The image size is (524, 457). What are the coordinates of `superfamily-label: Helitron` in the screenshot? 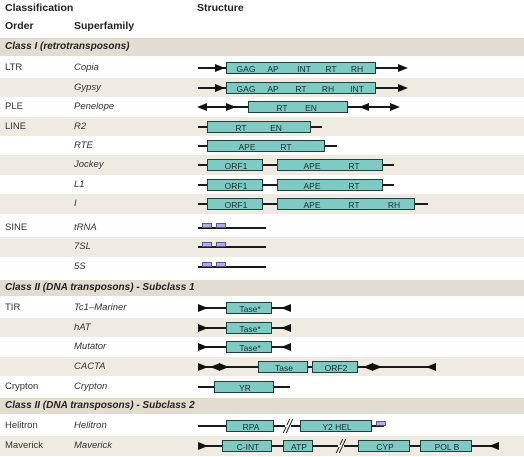 It's located at (90, 425).